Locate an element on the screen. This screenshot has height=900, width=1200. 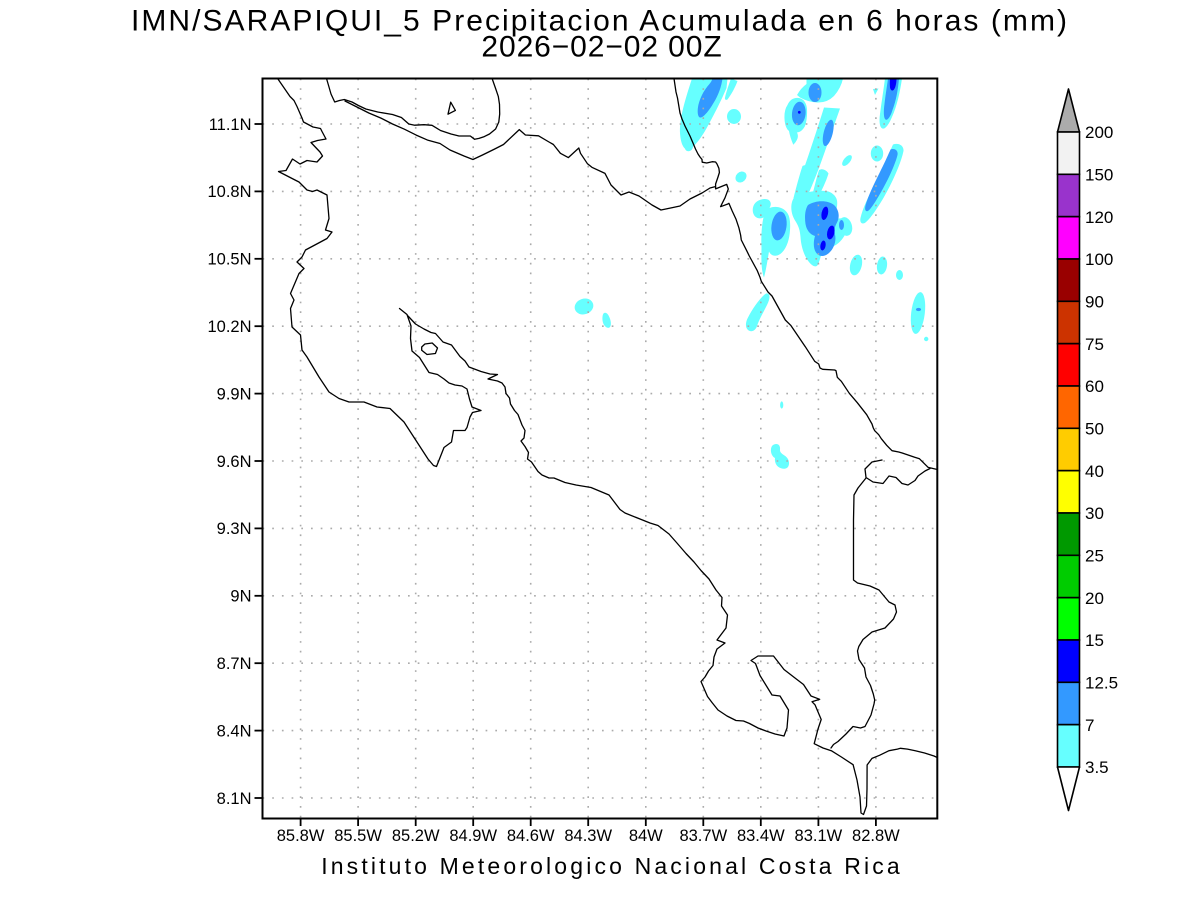
svg-text: 30 is located at coordinates (1094, 513).